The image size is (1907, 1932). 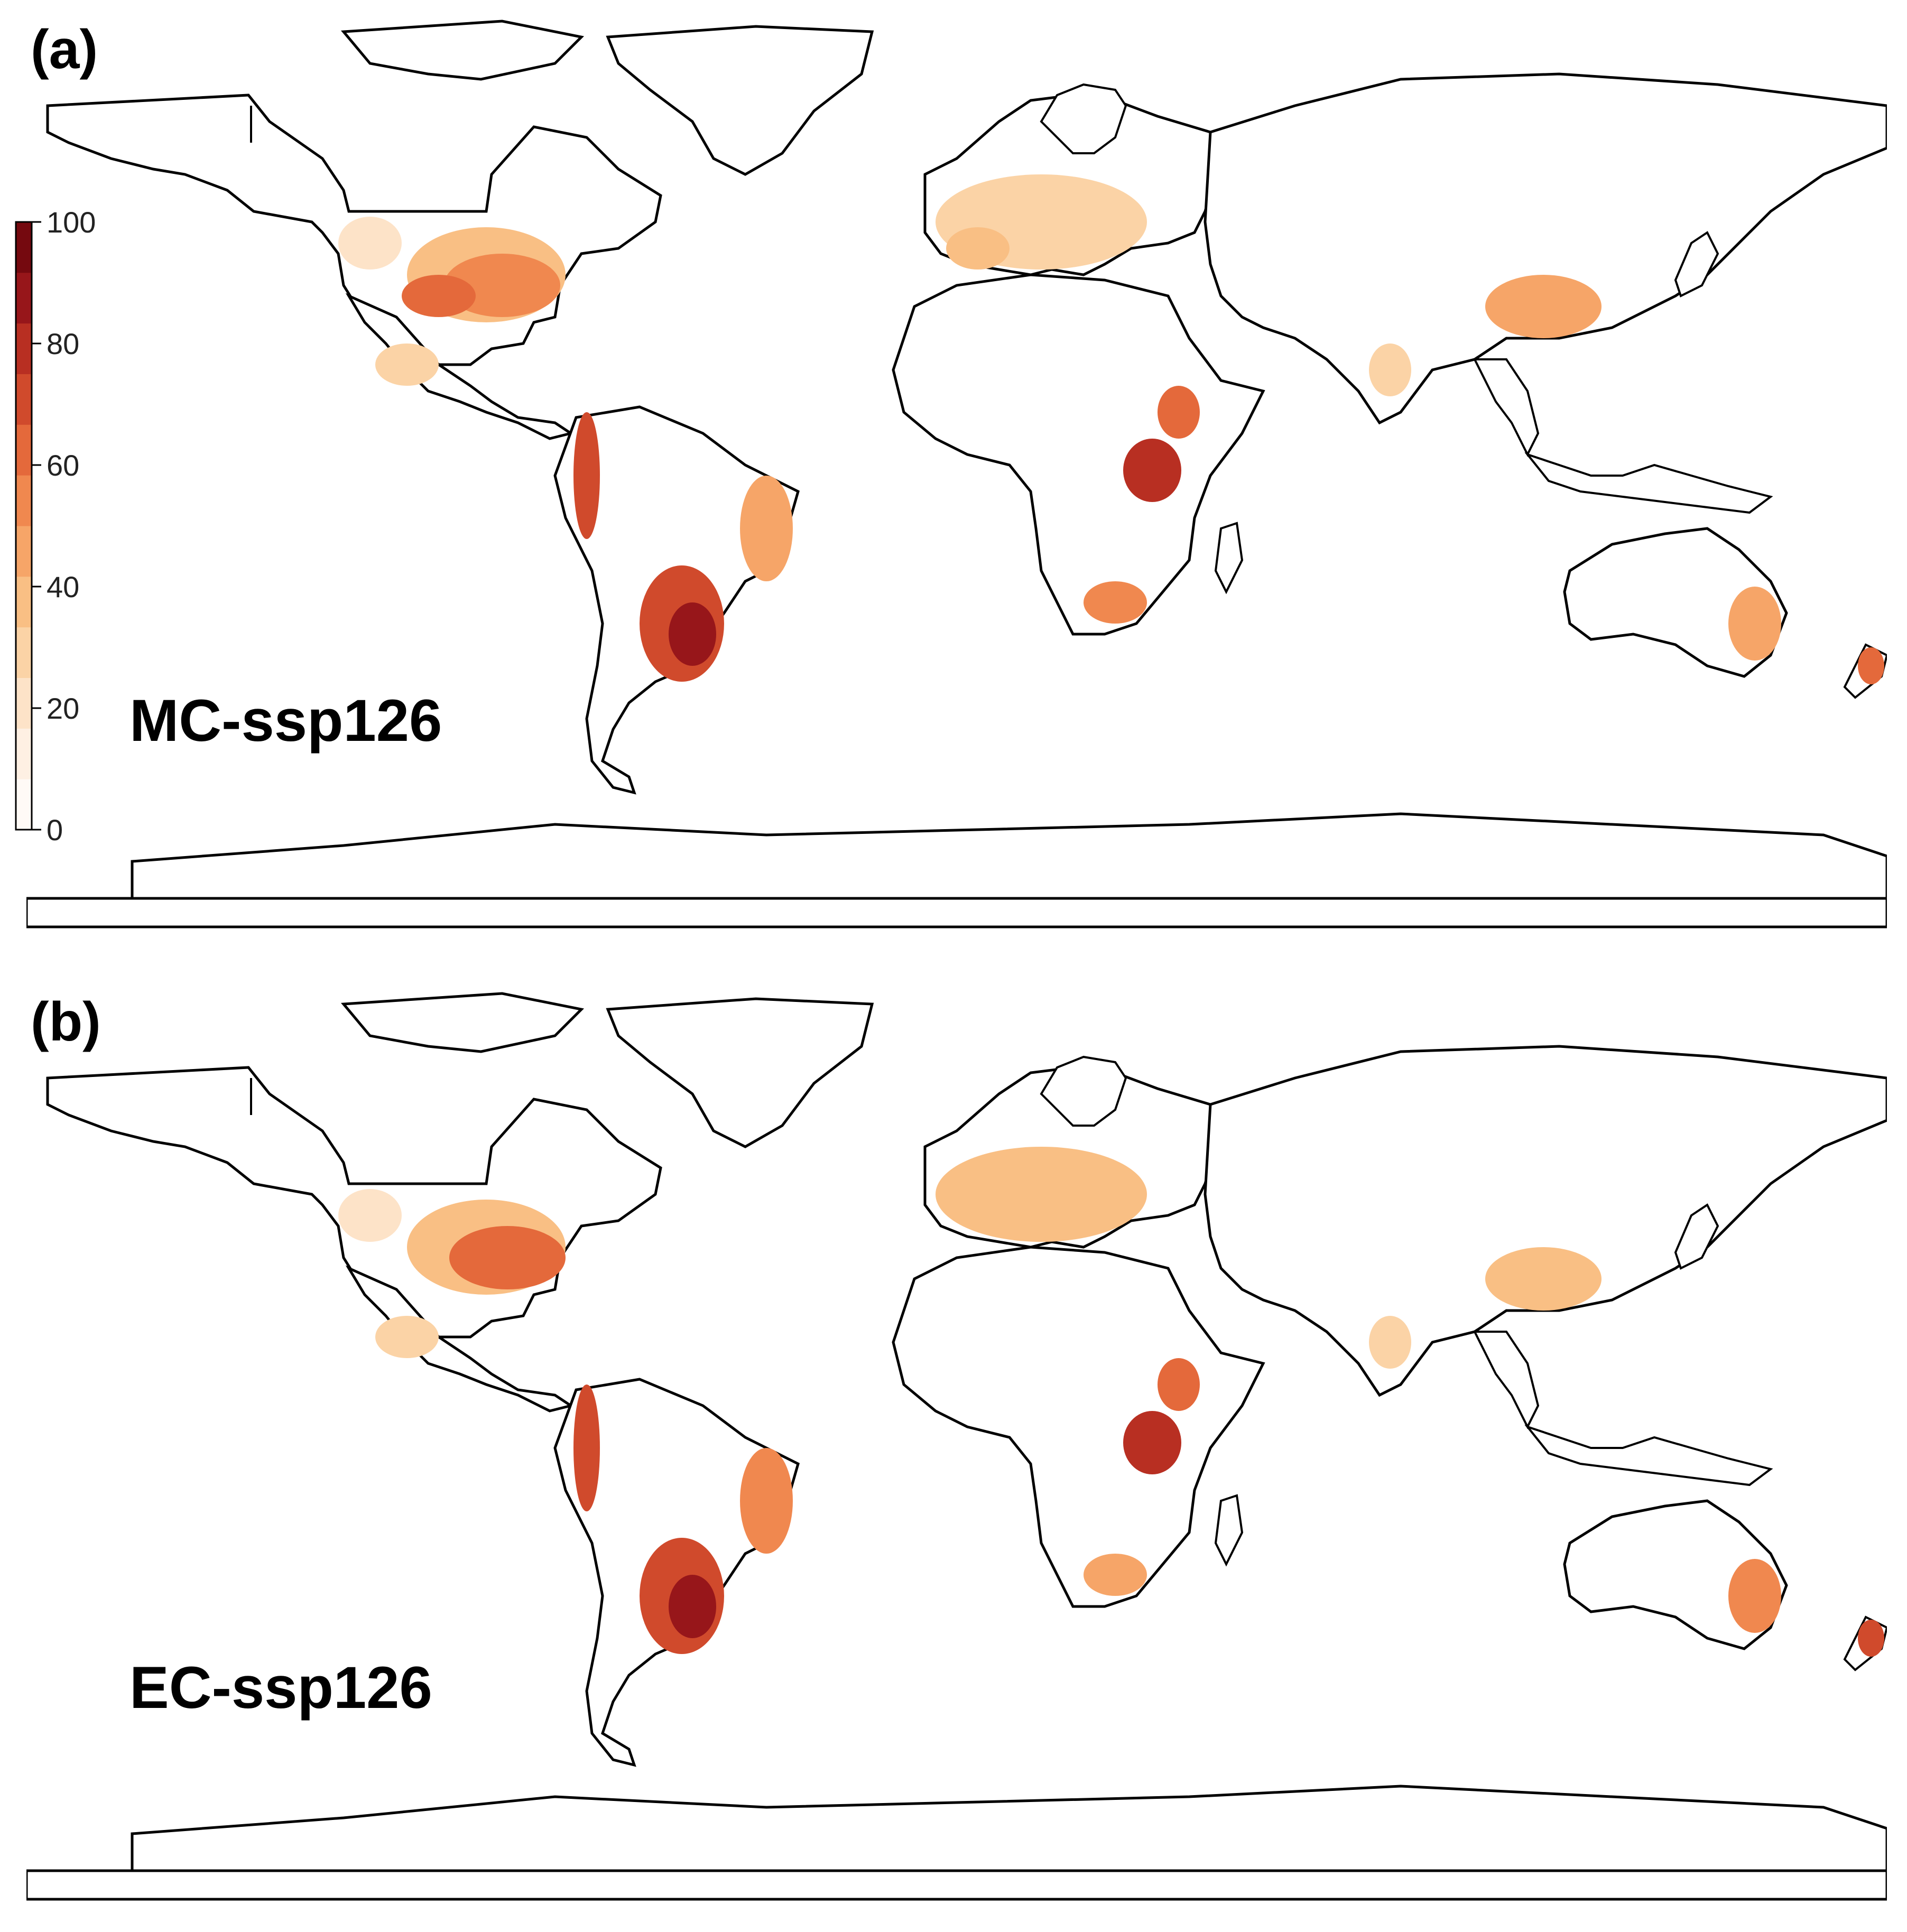 I want to click on legend-color-bar, so click(x=24, y=526).